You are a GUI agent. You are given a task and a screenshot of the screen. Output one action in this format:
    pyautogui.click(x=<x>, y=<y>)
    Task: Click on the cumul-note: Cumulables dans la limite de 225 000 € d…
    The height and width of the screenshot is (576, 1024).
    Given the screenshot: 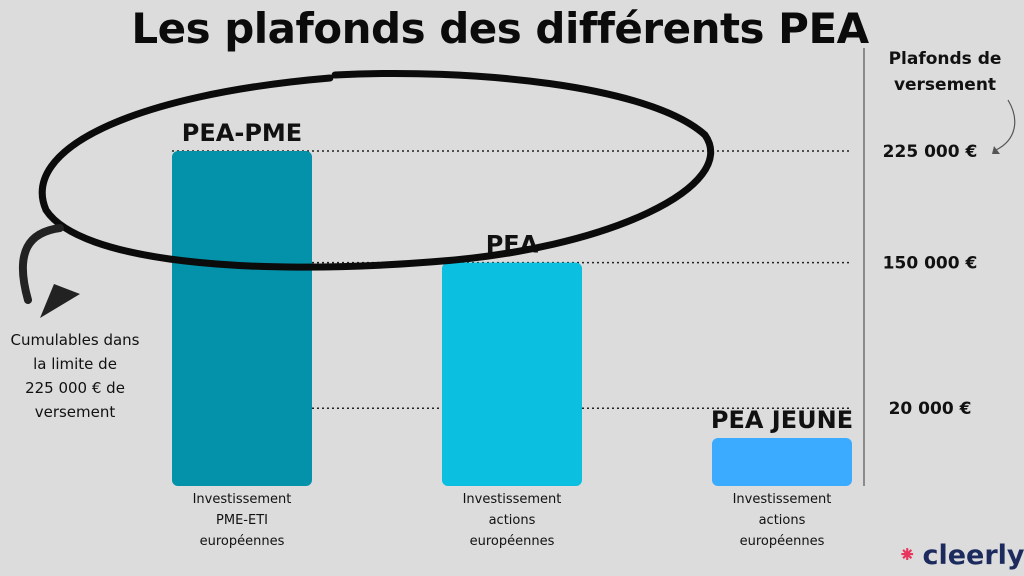 What is the action you would take?
    pyautogui.click(x=75, y=376)
    